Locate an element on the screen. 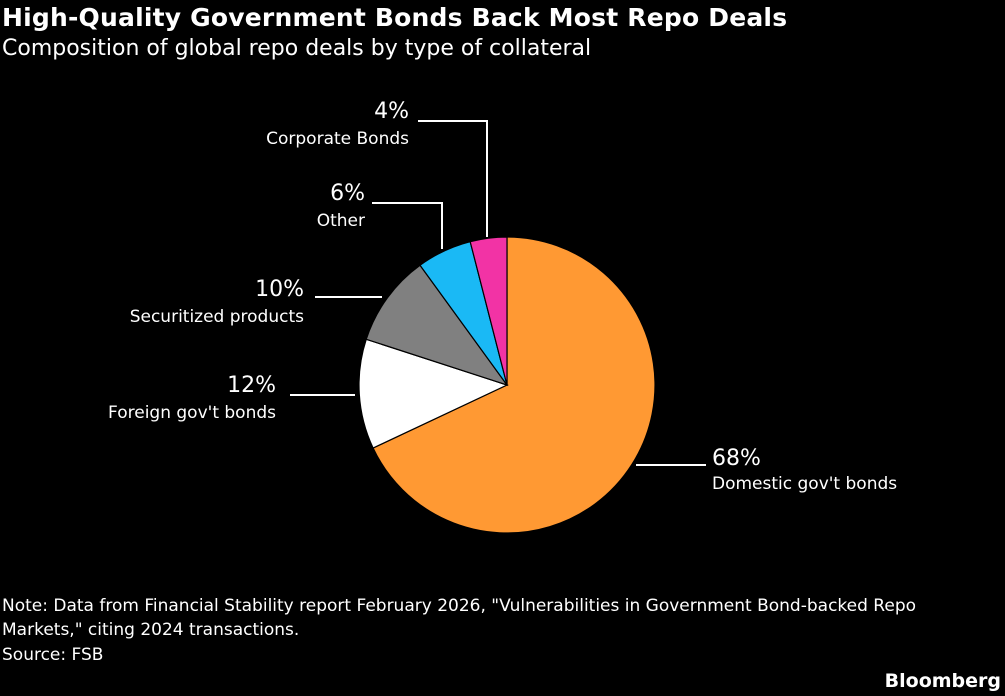  pie-slice-domestic-gov-t-bonds is located at coordinates (514, 385).